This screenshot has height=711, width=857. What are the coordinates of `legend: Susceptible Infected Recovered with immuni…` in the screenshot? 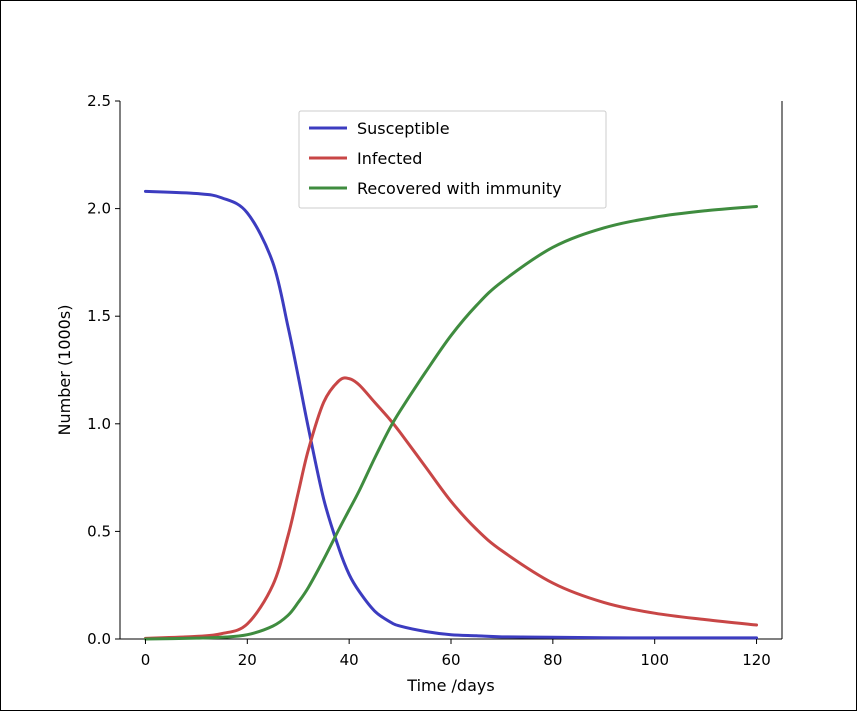 It's located at (452, 159).